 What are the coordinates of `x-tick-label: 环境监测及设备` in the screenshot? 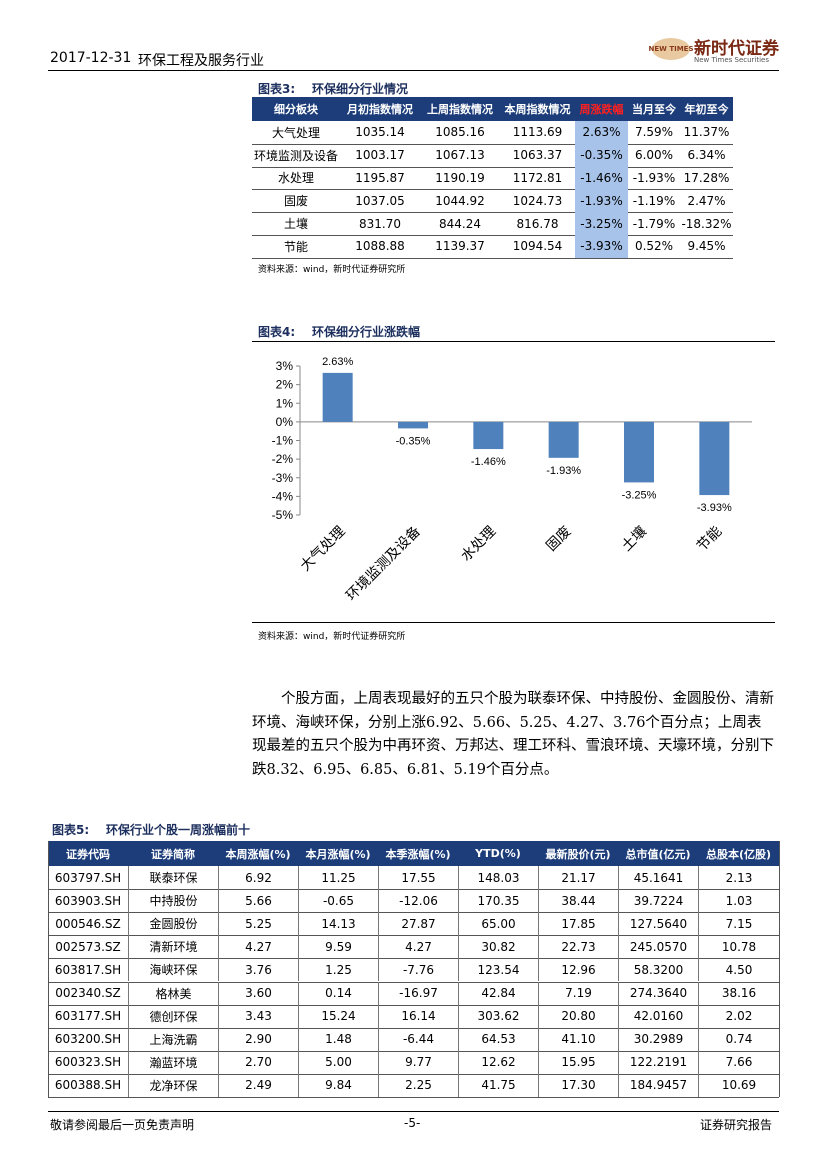 It's located at (383, 563).